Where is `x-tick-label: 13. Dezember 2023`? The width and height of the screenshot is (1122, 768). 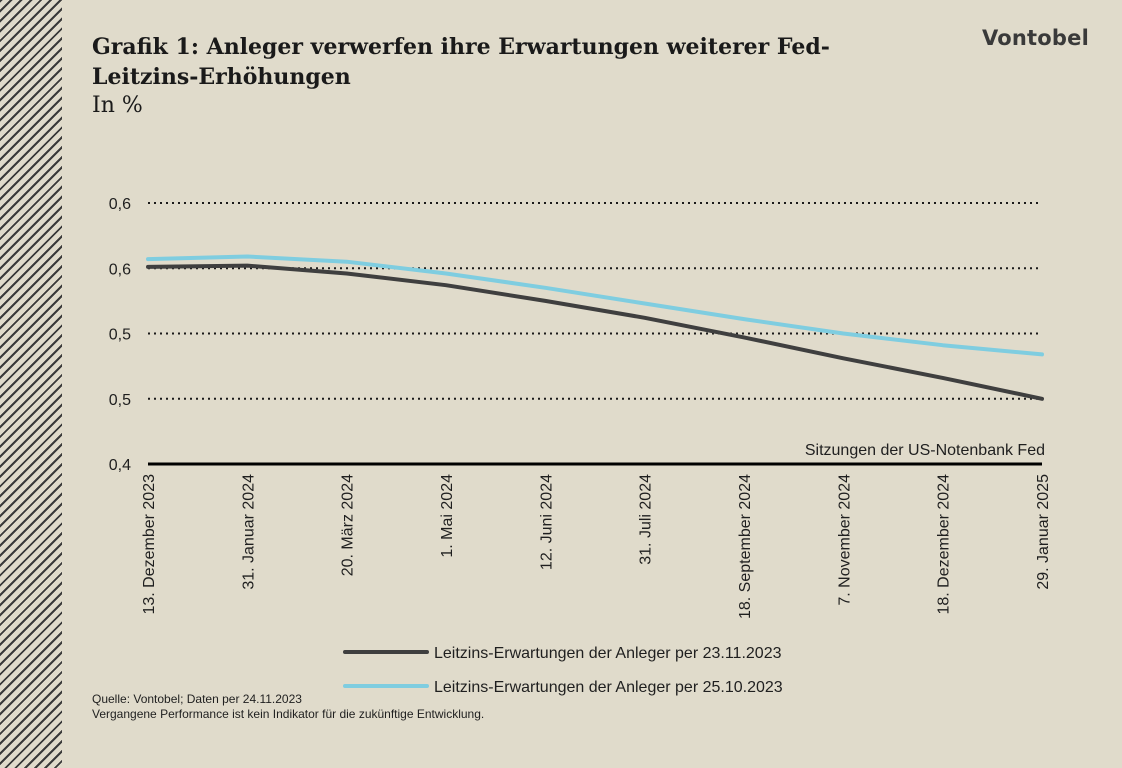
x-tick-label: 13. Dezember 2023 is located at coordinates (149, 544).